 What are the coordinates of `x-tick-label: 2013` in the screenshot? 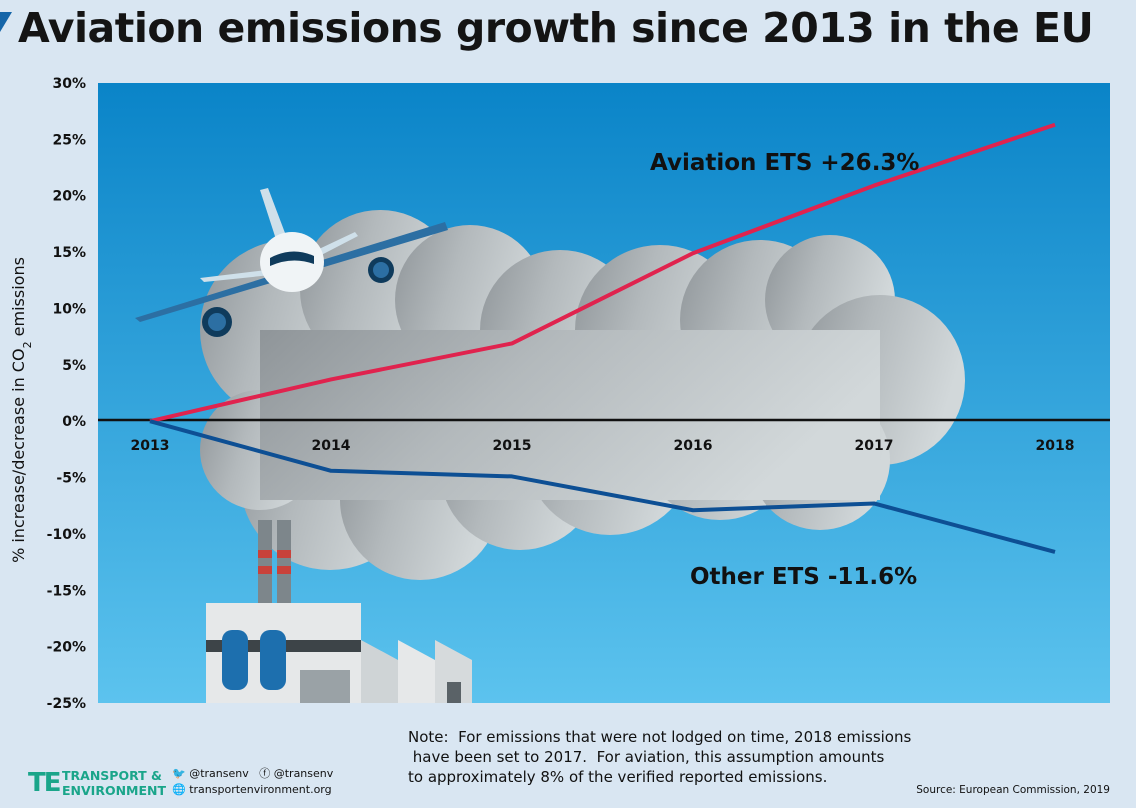 It's located at (150, 446).